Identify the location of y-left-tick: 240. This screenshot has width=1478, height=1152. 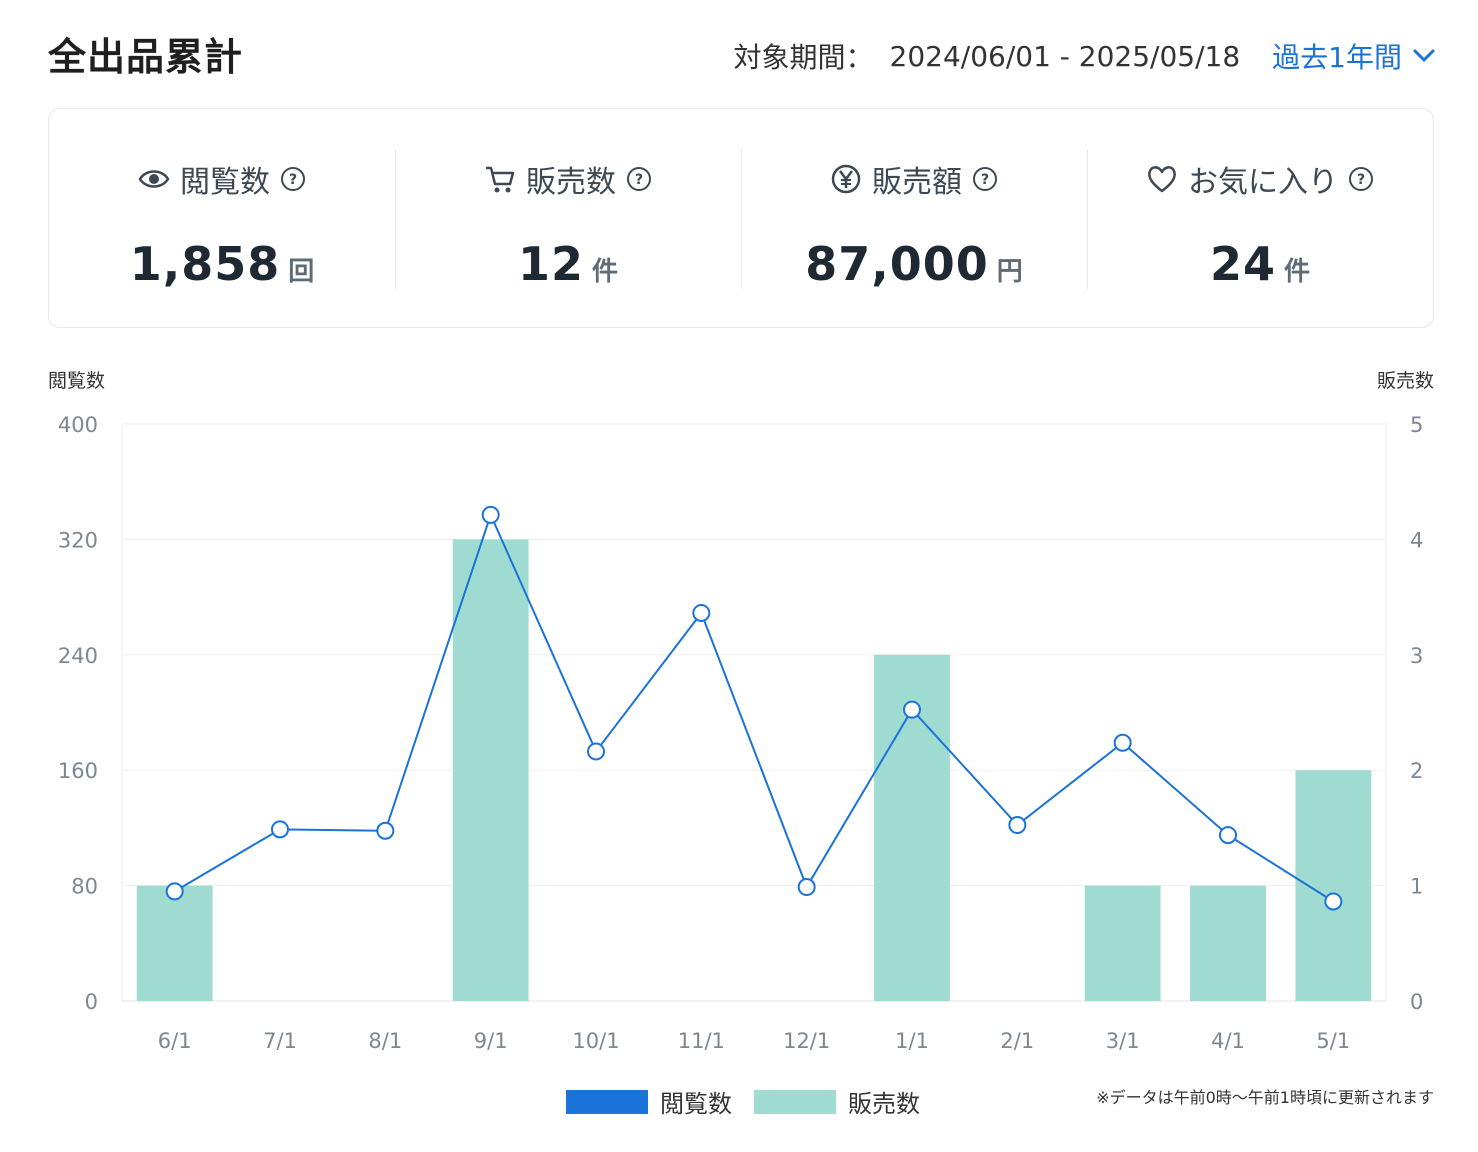
(78, 656).